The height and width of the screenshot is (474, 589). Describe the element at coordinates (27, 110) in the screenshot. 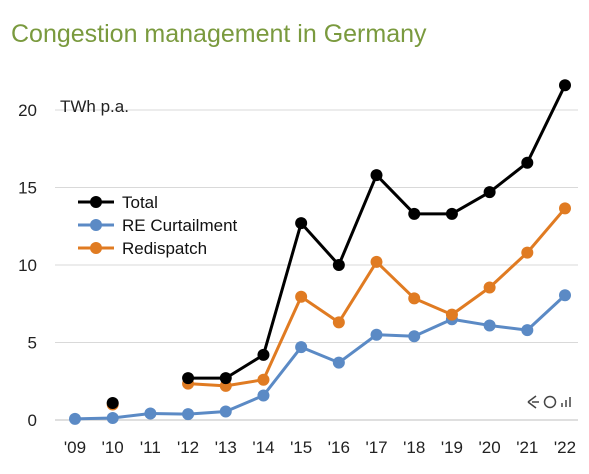

I see `y-tick-label: 20` at that location.